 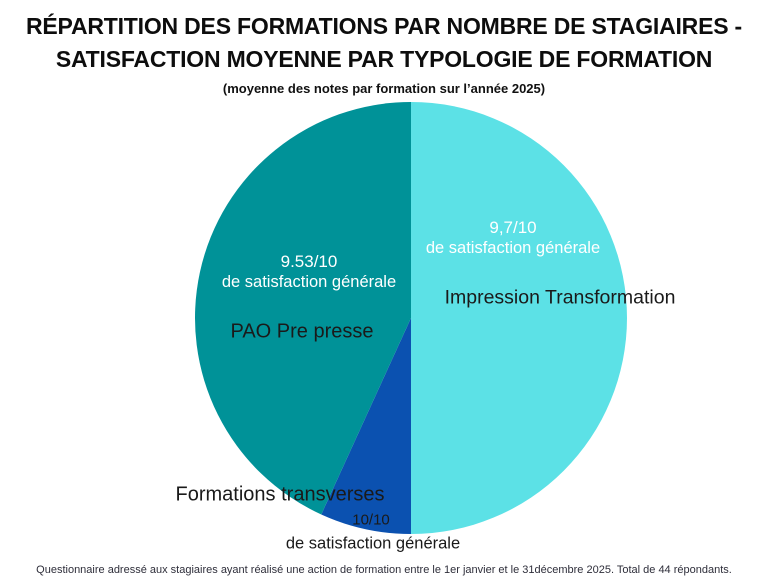 I want to click on satisfaction-value: 9.53/10, so click(x=309, y=261).